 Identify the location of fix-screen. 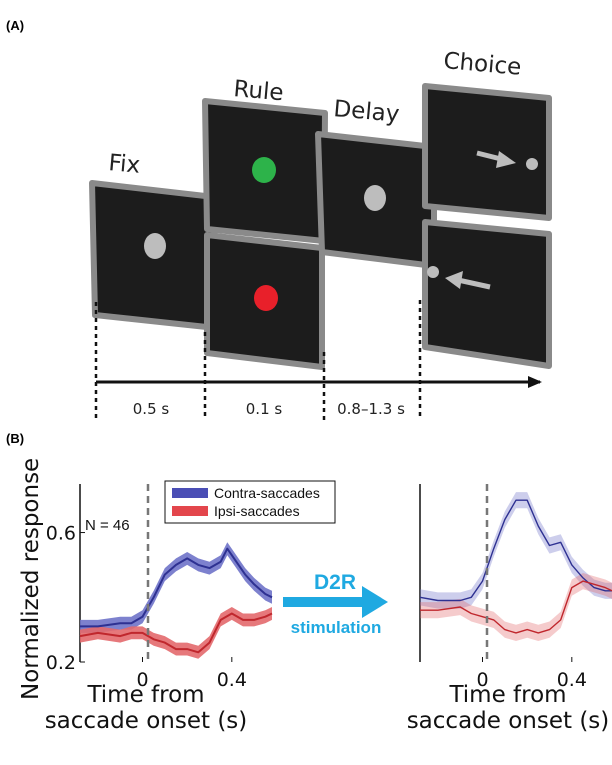
(154, 255).